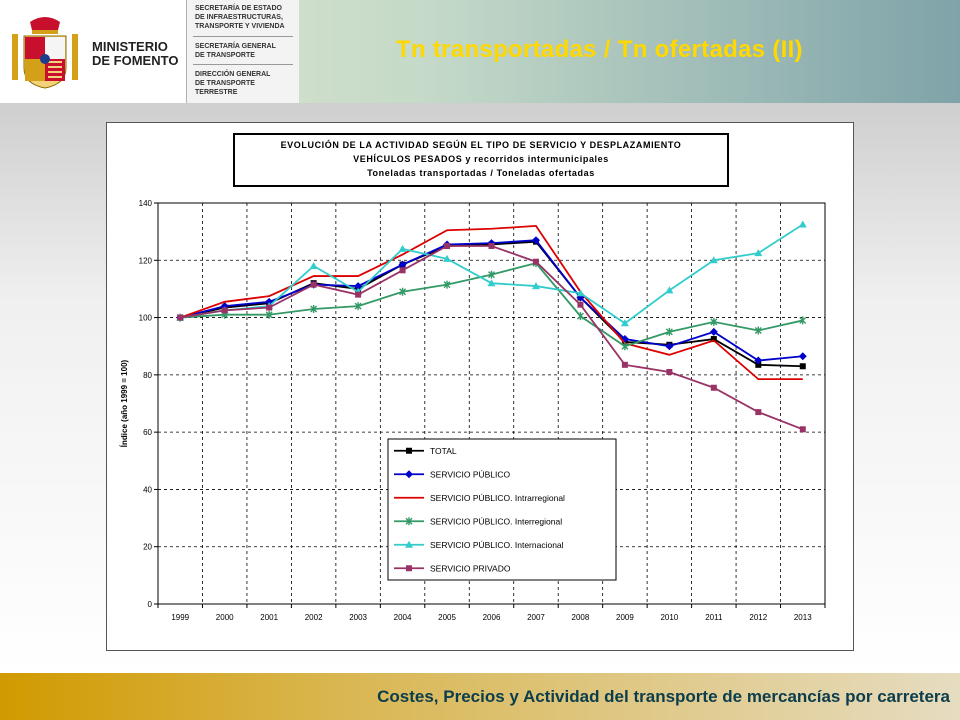 Image resolution: width=960 pixels, height=720 pixels. I want to click on x-tick-label: 2007, so click(536, 617).